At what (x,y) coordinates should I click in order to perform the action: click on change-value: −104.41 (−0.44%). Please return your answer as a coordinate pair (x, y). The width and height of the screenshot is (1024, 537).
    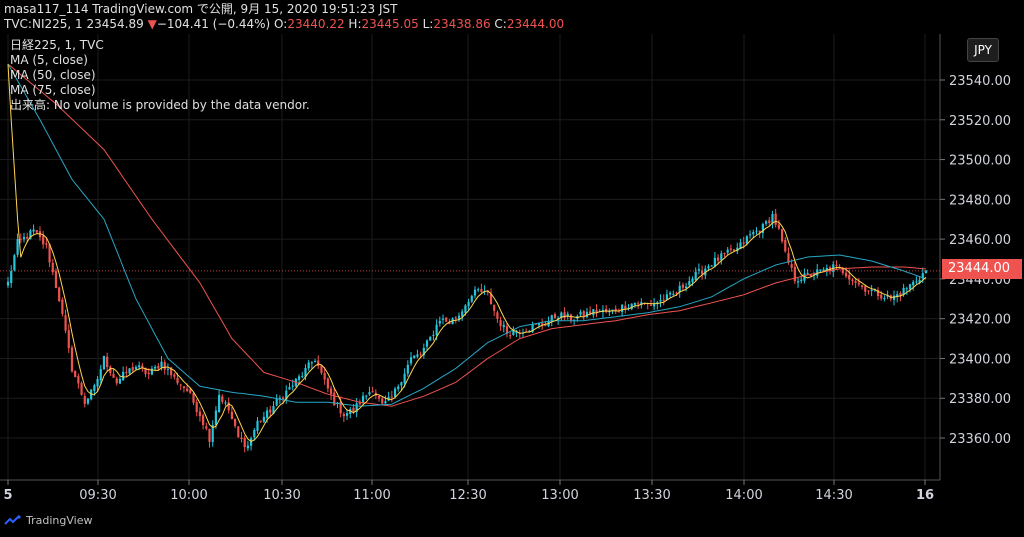
    Looking at the image, I should click on (213, 24).